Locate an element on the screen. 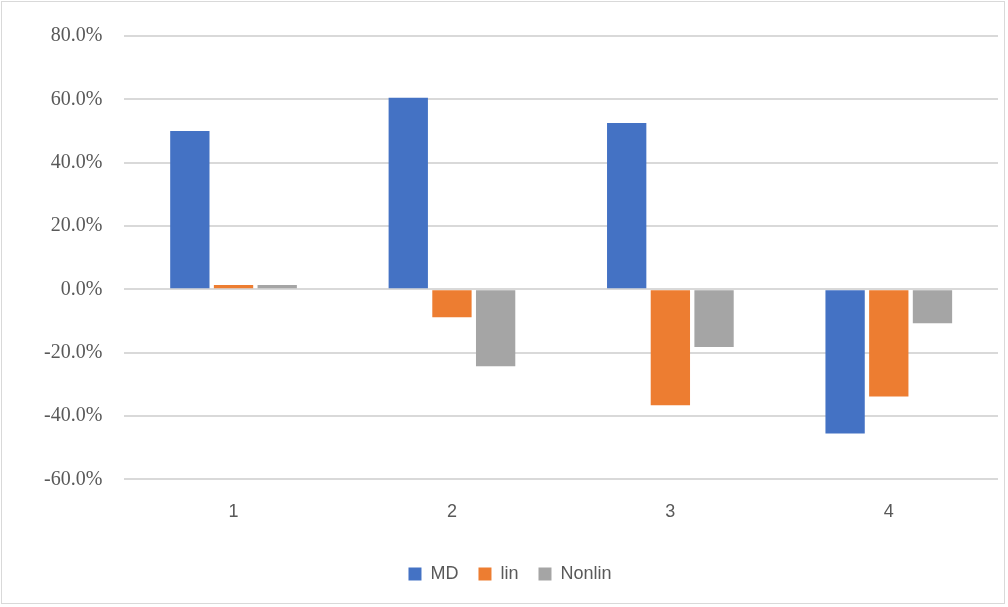 The width and height of the screenshot is (1008, 607). y-tick-label: 0.0% is located at coordinates (81, 287).